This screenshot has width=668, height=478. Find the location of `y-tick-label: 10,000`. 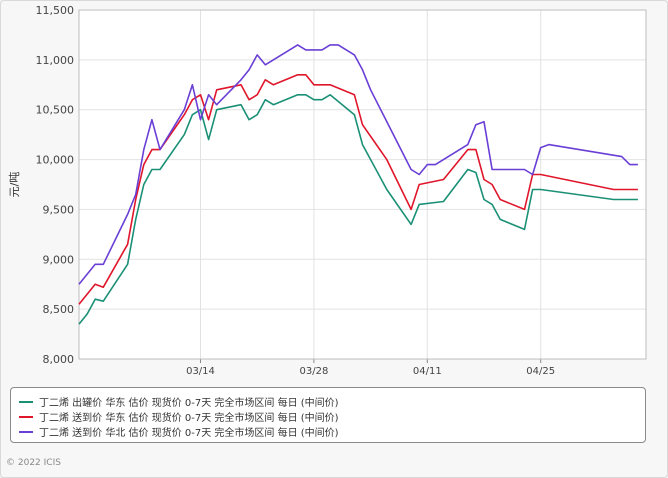

y-tick-label: 10,000 is located at coordinates (55, 160).